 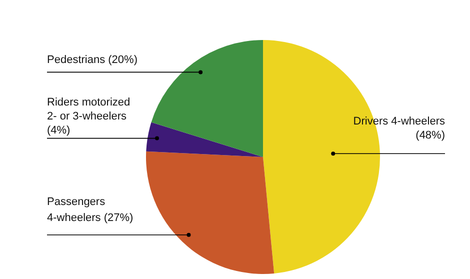 What do you see at coordinates (58, 130) in the screenshot?
I see `data-label: (4%)` at bounding box center [58, 130].